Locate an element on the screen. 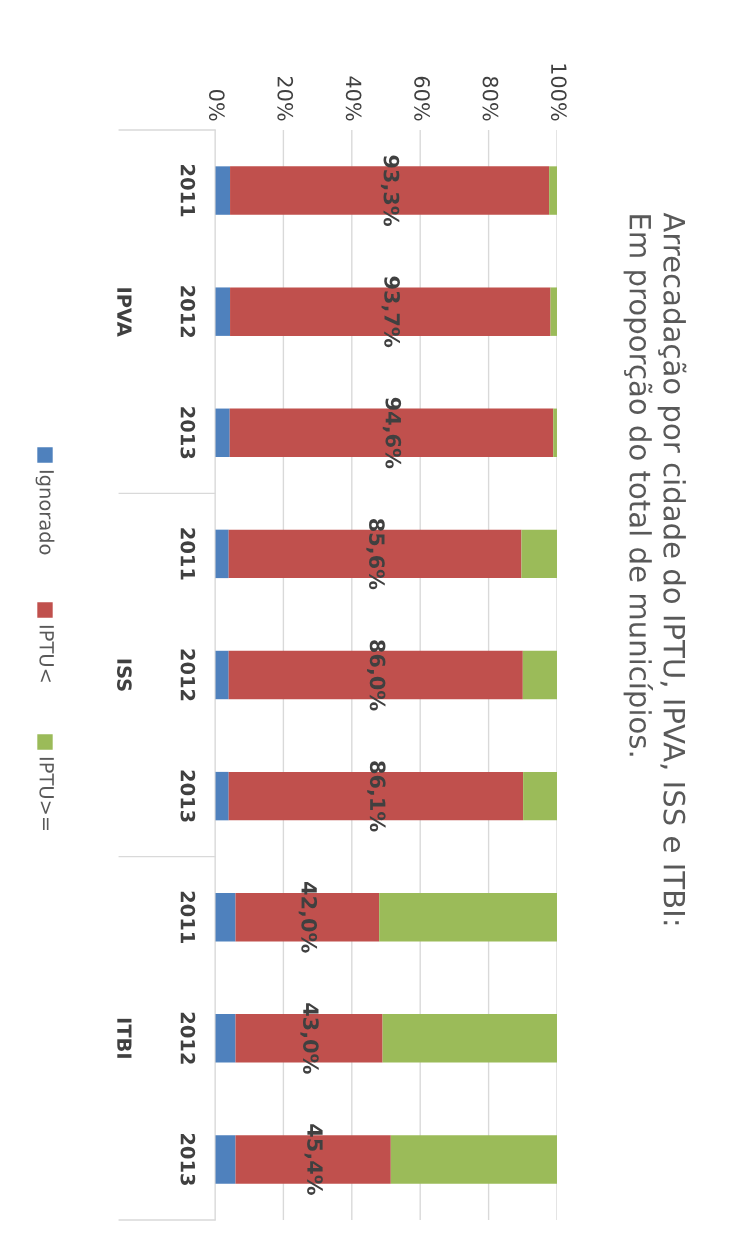 This screenshot has width=755, height=1245. text: ITBI is located at coordinates (124, 1038).